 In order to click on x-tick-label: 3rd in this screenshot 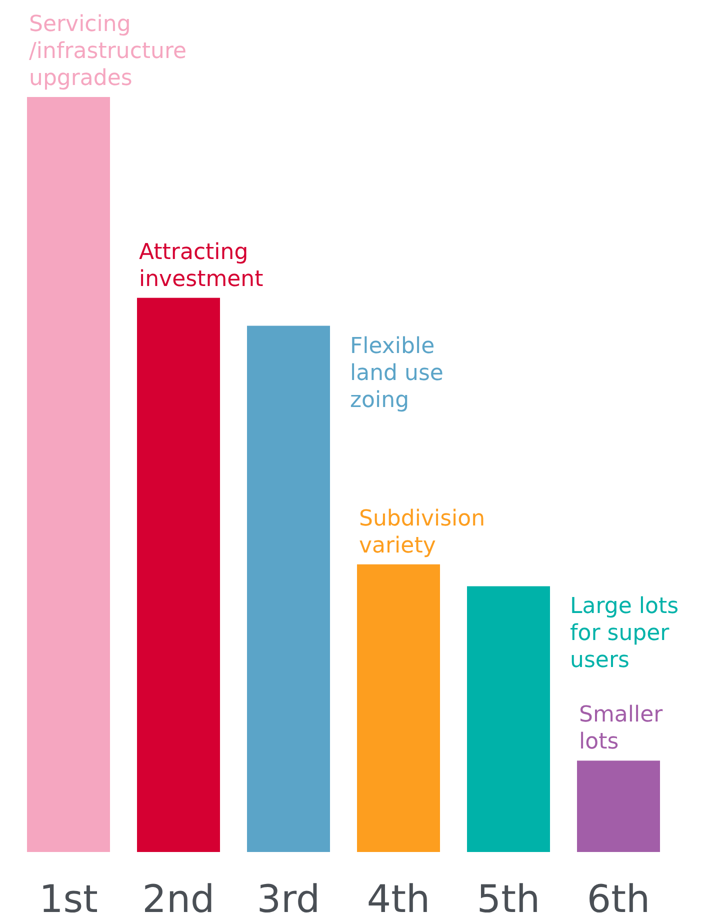, I will do `click(288, 897)`.